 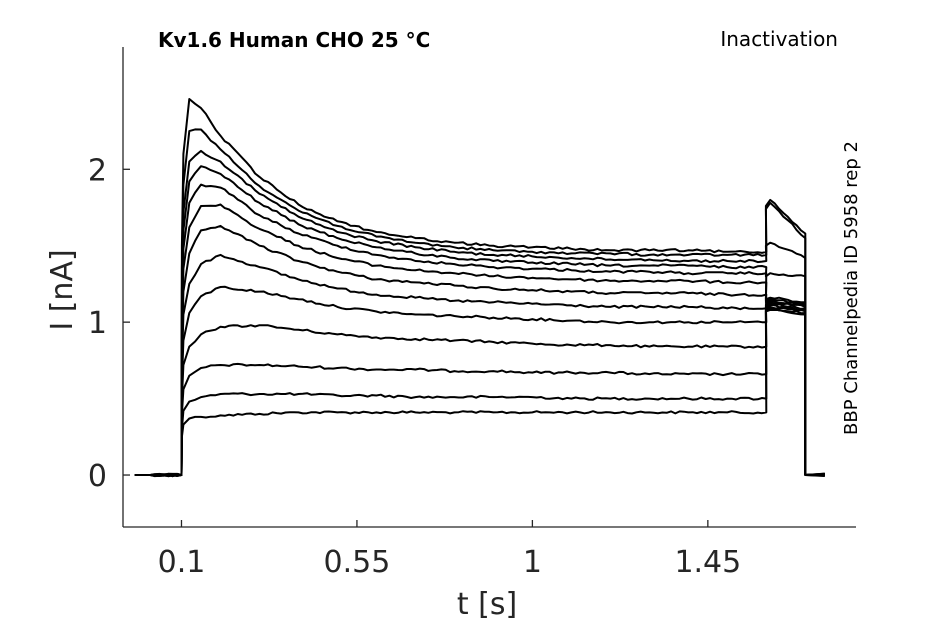 What do you see at coordinates (294, 40) in the screenshot?
I see `chart-title: Kv1.6 Human CHO 25 °C` at bounding box center [294, 40].